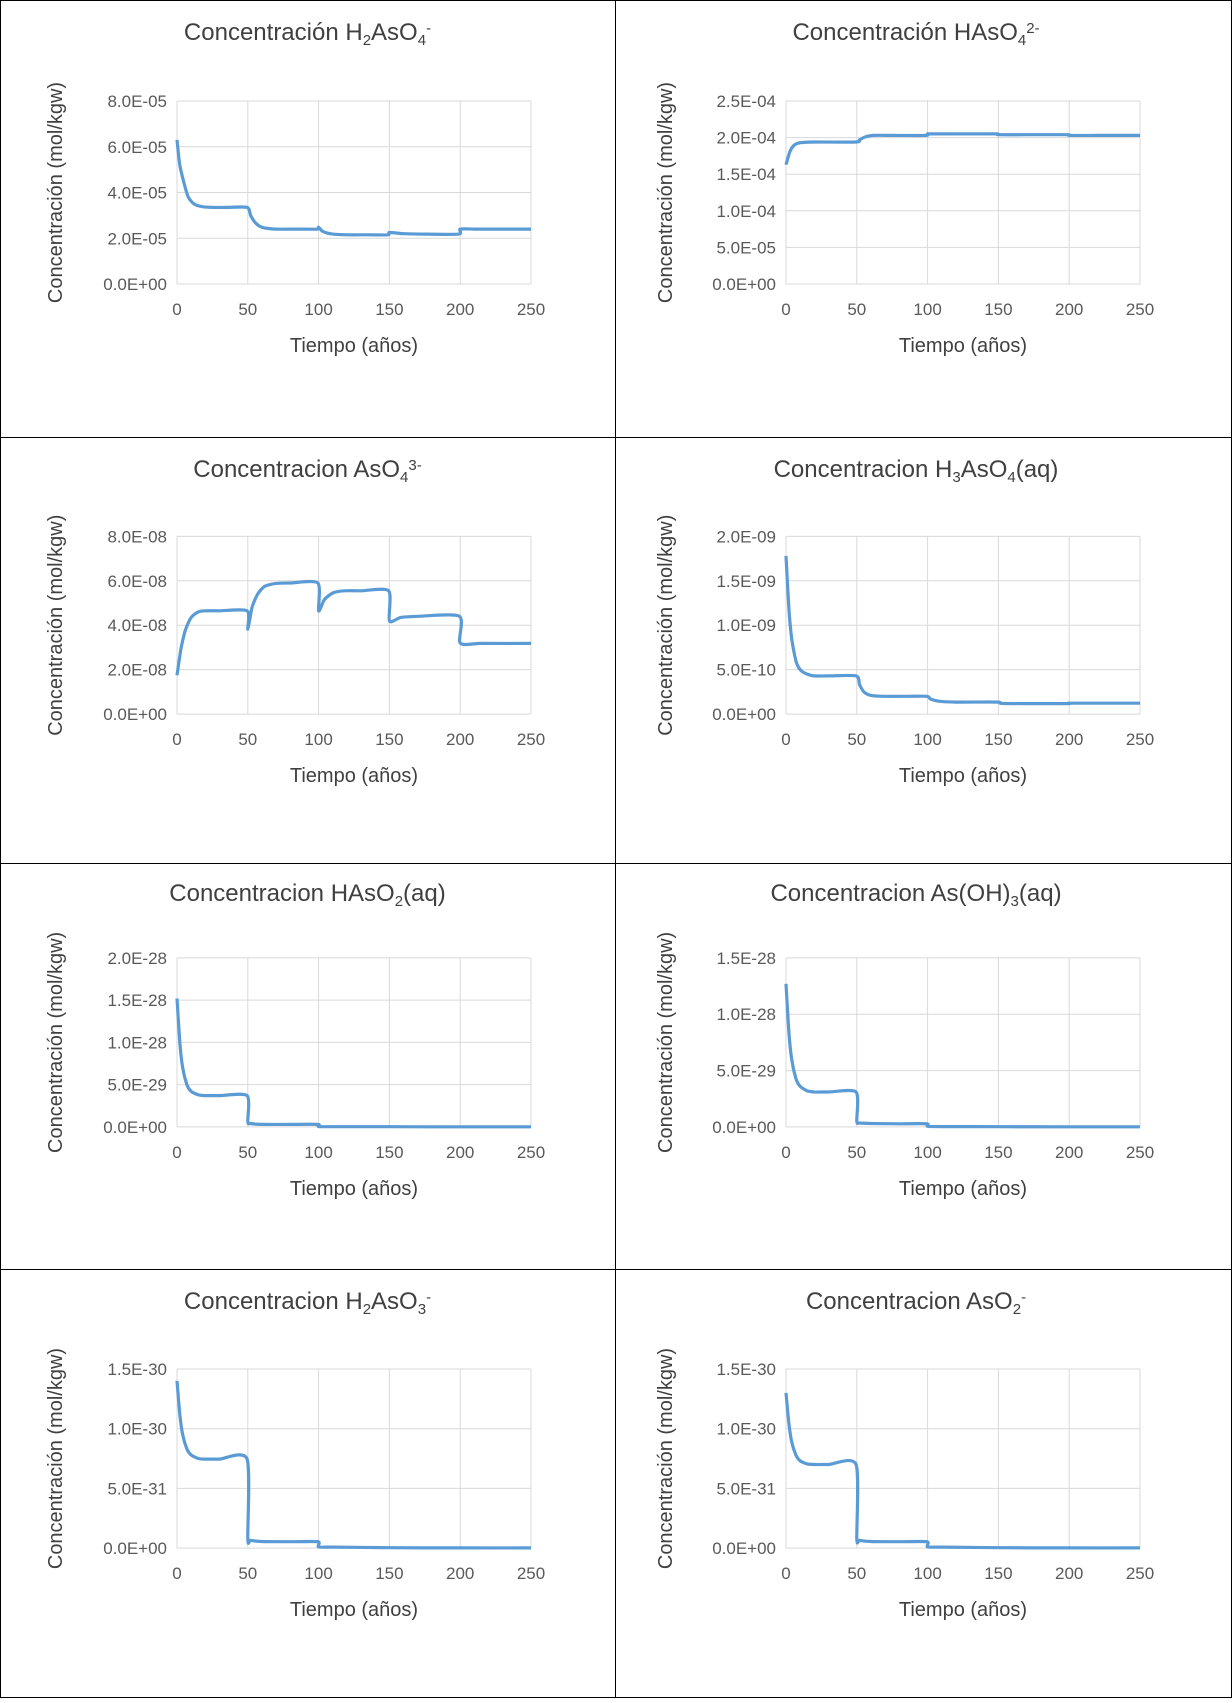 This screenshot has height=1703, width=1232. I want to click on y-tick-label: 5.0E-05, so click(746, 247).